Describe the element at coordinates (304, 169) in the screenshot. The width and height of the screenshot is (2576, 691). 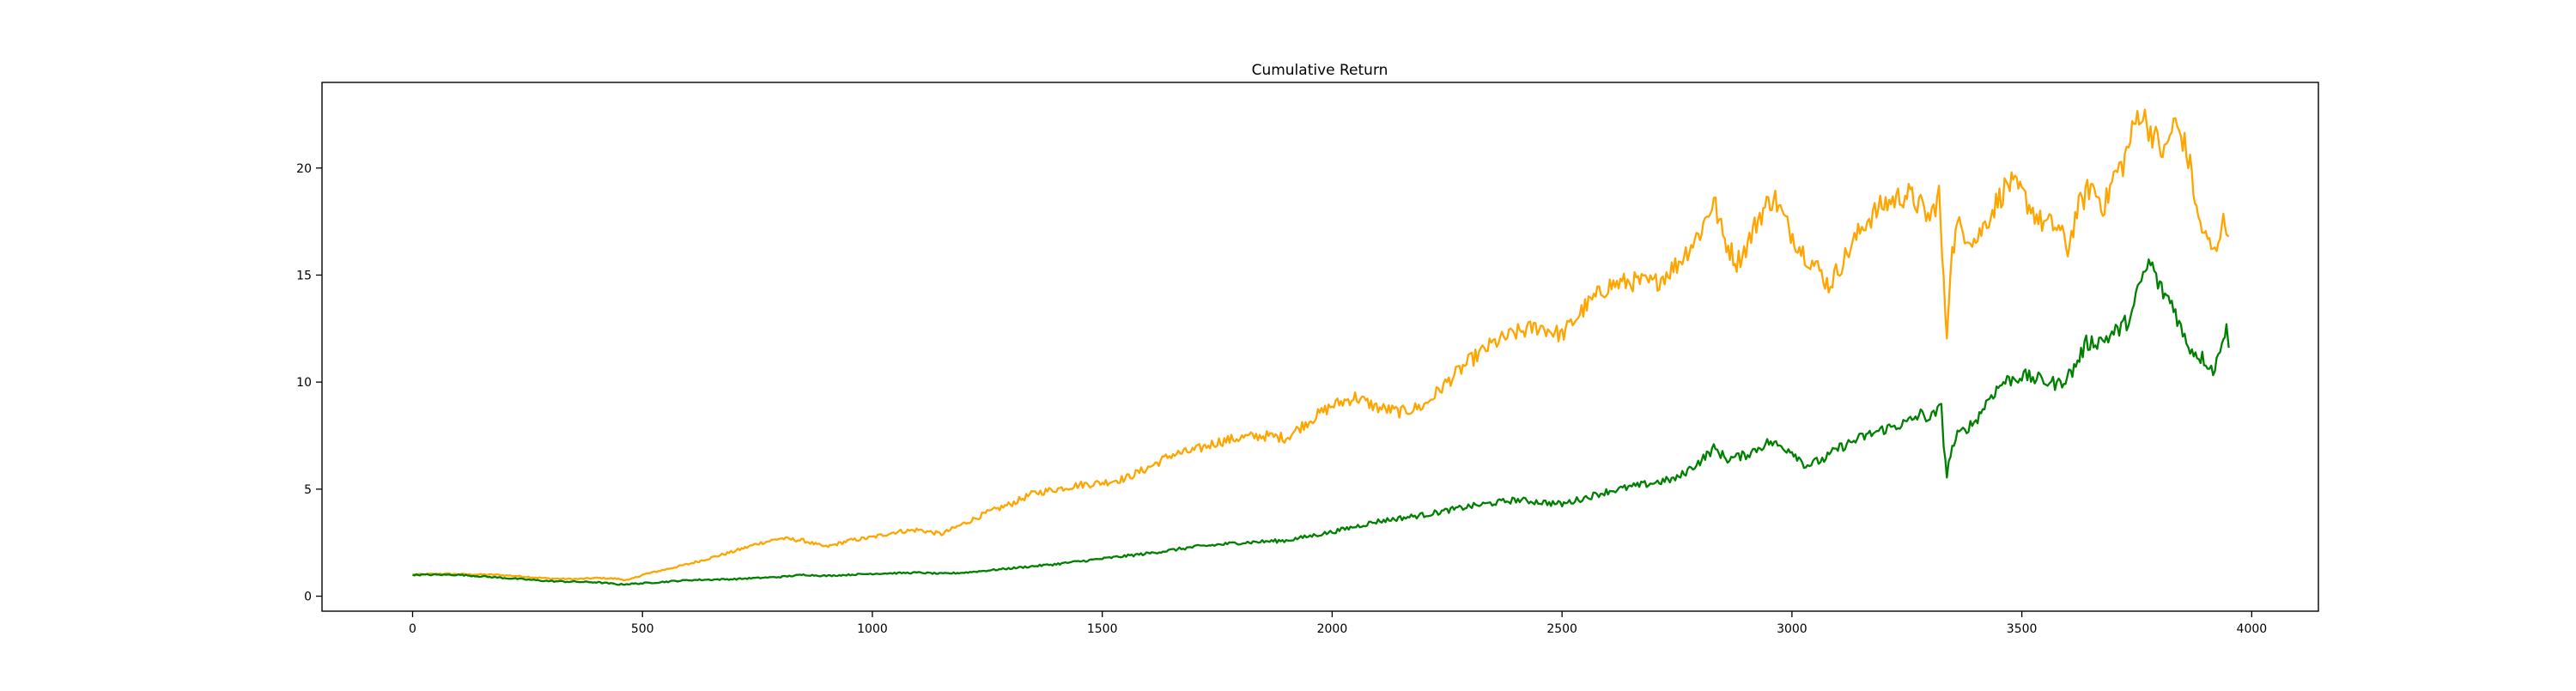
I see `y-tick-label: 20` at that location.